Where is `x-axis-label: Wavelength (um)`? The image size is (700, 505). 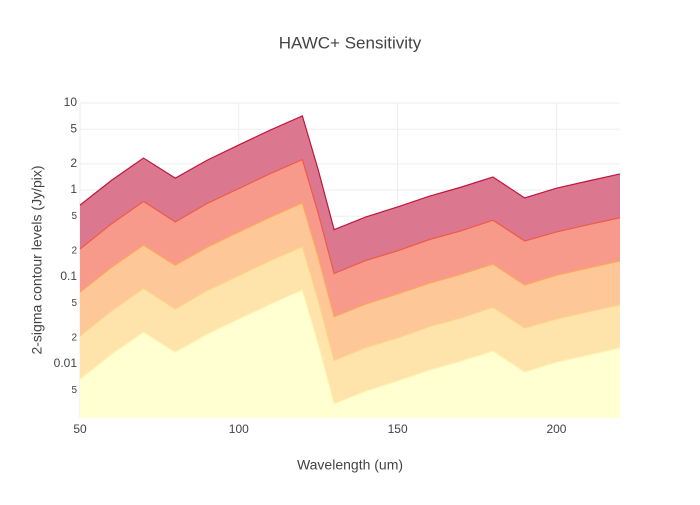
x-axis-label: Wavelength (um) is located at coordinates (350, 465).